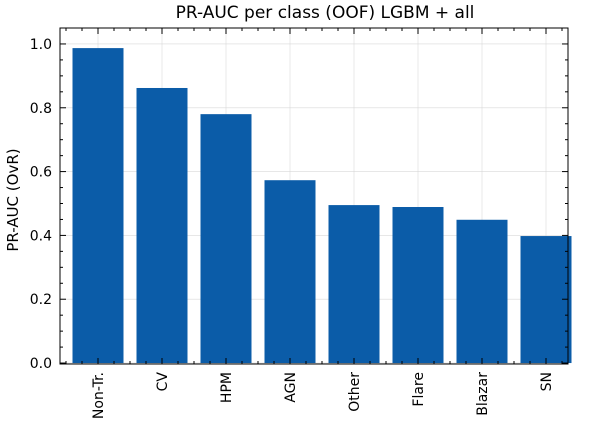 This screenshot has height=421, width=598. What do you see at coordinates (41, 300) in the screenshot?
I see `y-tick-label: 0.2` at bounding box center [41, 300].